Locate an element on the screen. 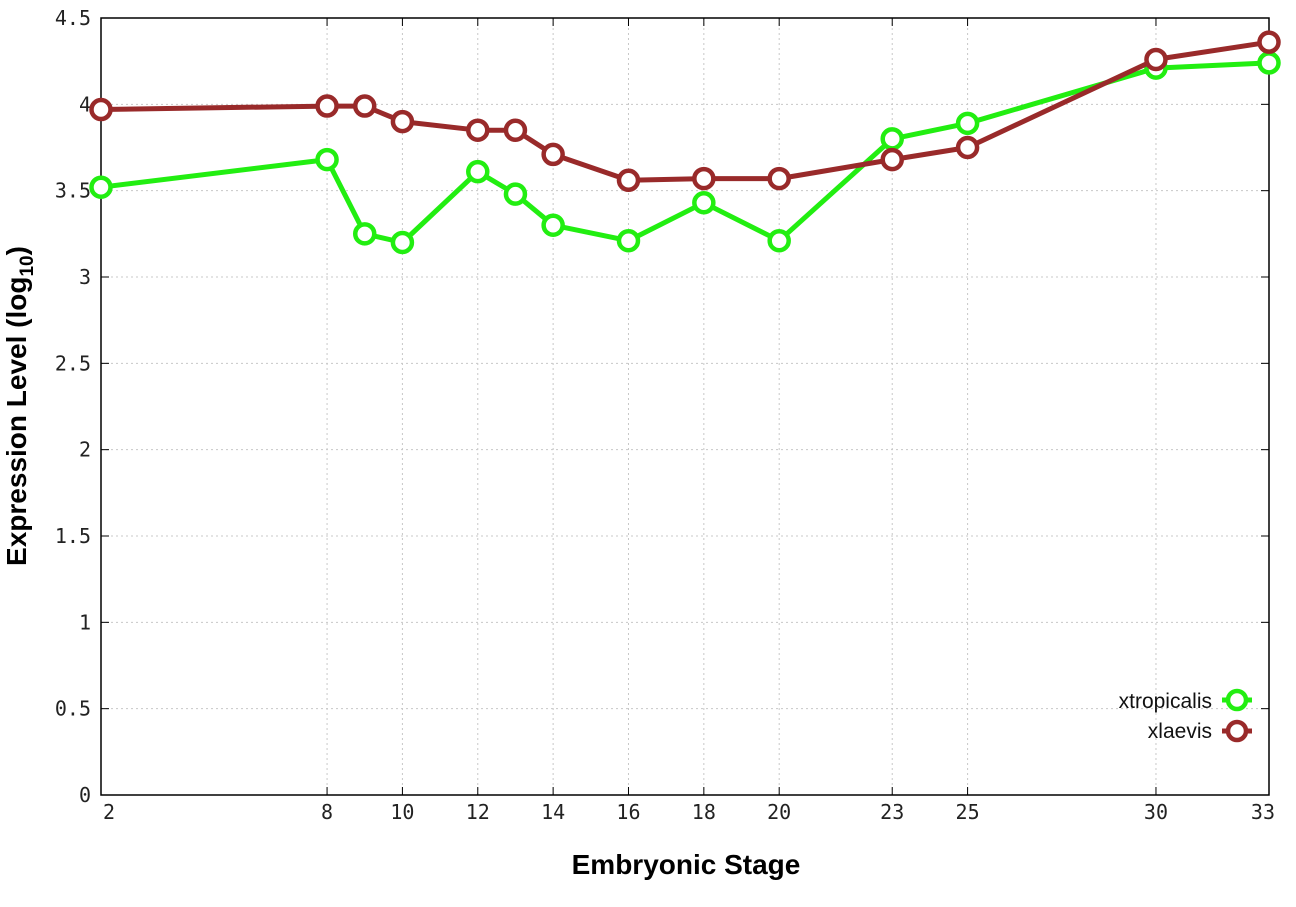 The width and height of the screenshot is (1296, 907). legend-entry-xlaevis: xlaevis is located at coordinates (1200, 731).